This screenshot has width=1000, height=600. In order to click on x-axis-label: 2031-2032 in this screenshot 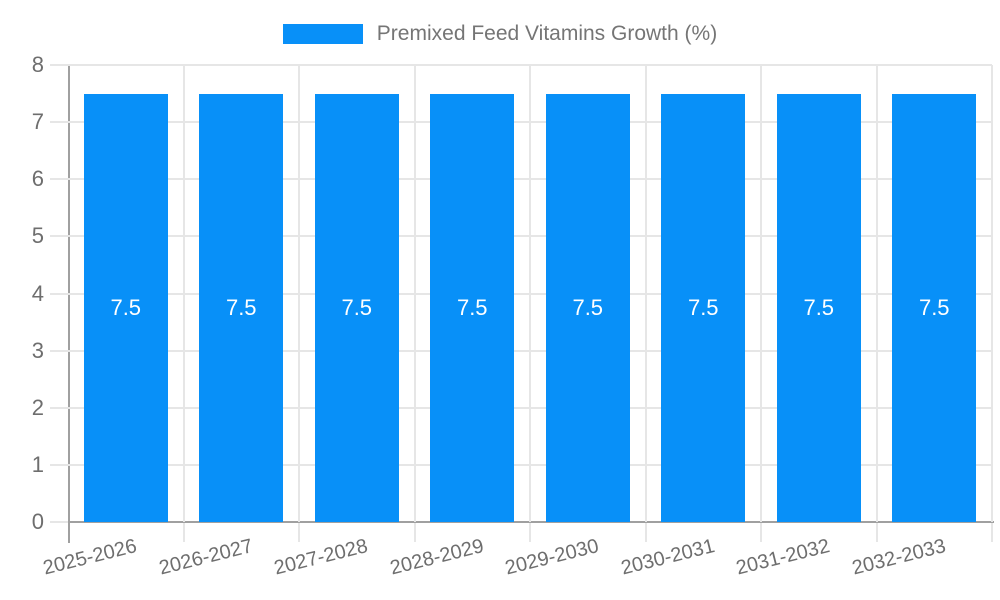, I will do `click(783, 557)`.